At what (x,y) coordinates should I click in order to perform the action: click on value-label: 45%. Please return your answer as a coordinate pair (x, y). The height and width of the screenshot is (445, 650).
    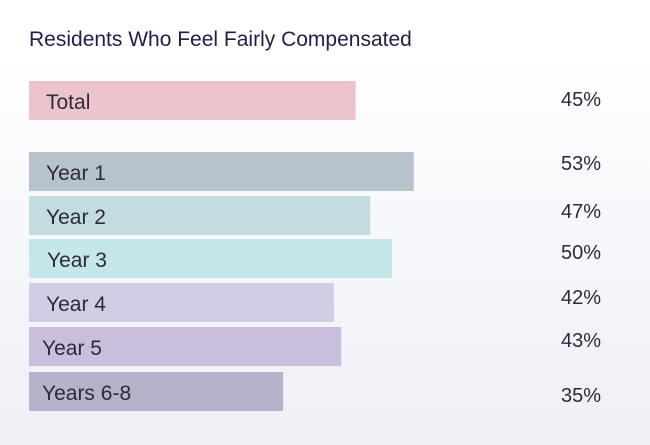
    Looking at the image, I should click on (581, 100).